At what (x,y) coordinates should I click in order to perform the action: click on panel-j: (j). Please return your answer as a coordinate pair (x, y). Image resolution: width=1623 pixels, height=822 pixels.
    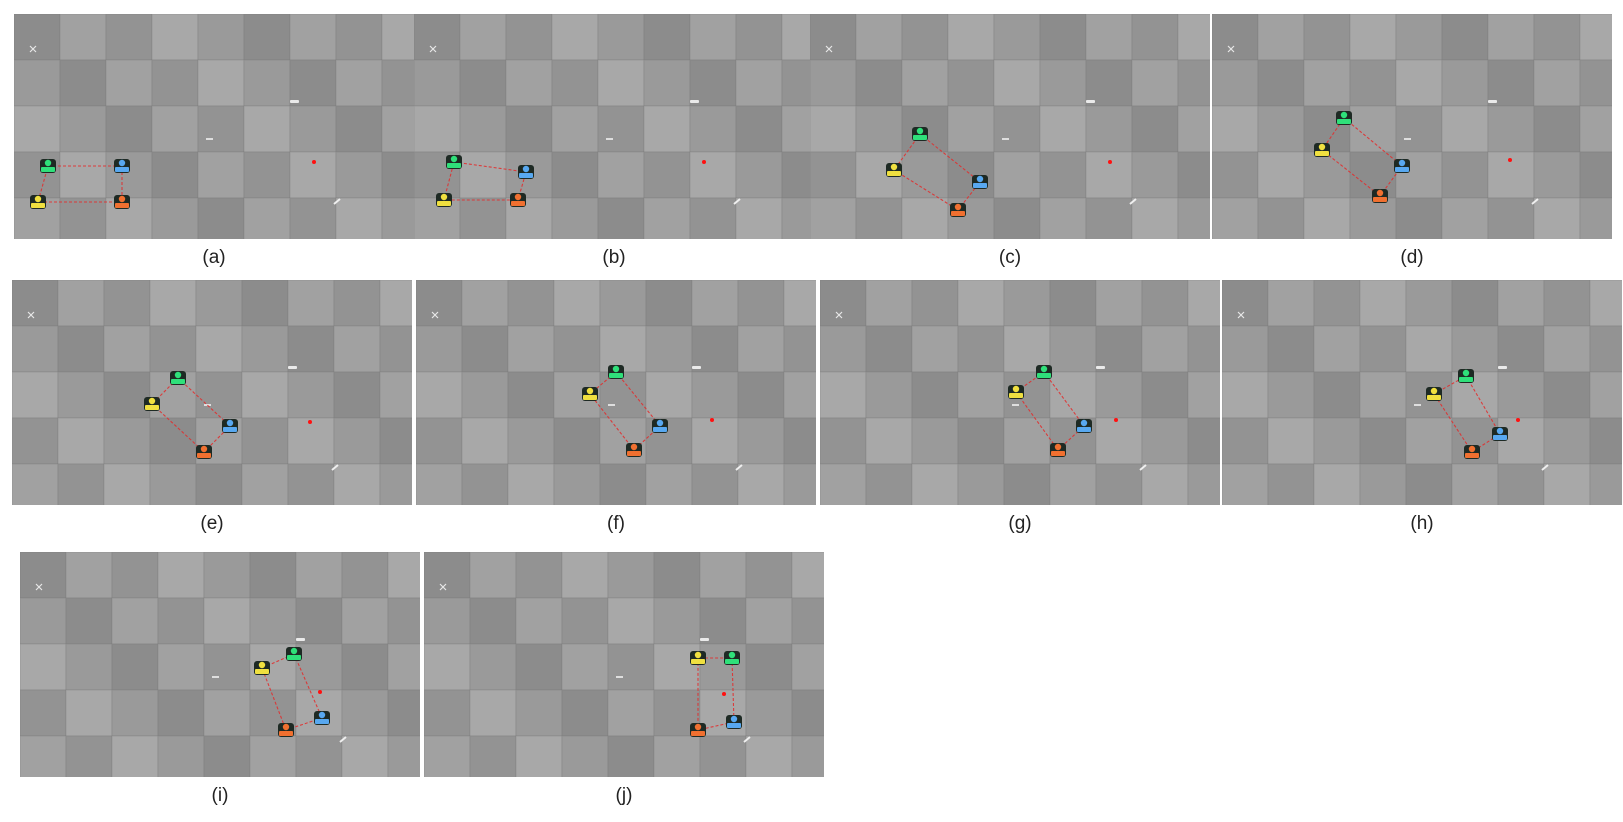
    Looking at the image, I should click on (624, 679).